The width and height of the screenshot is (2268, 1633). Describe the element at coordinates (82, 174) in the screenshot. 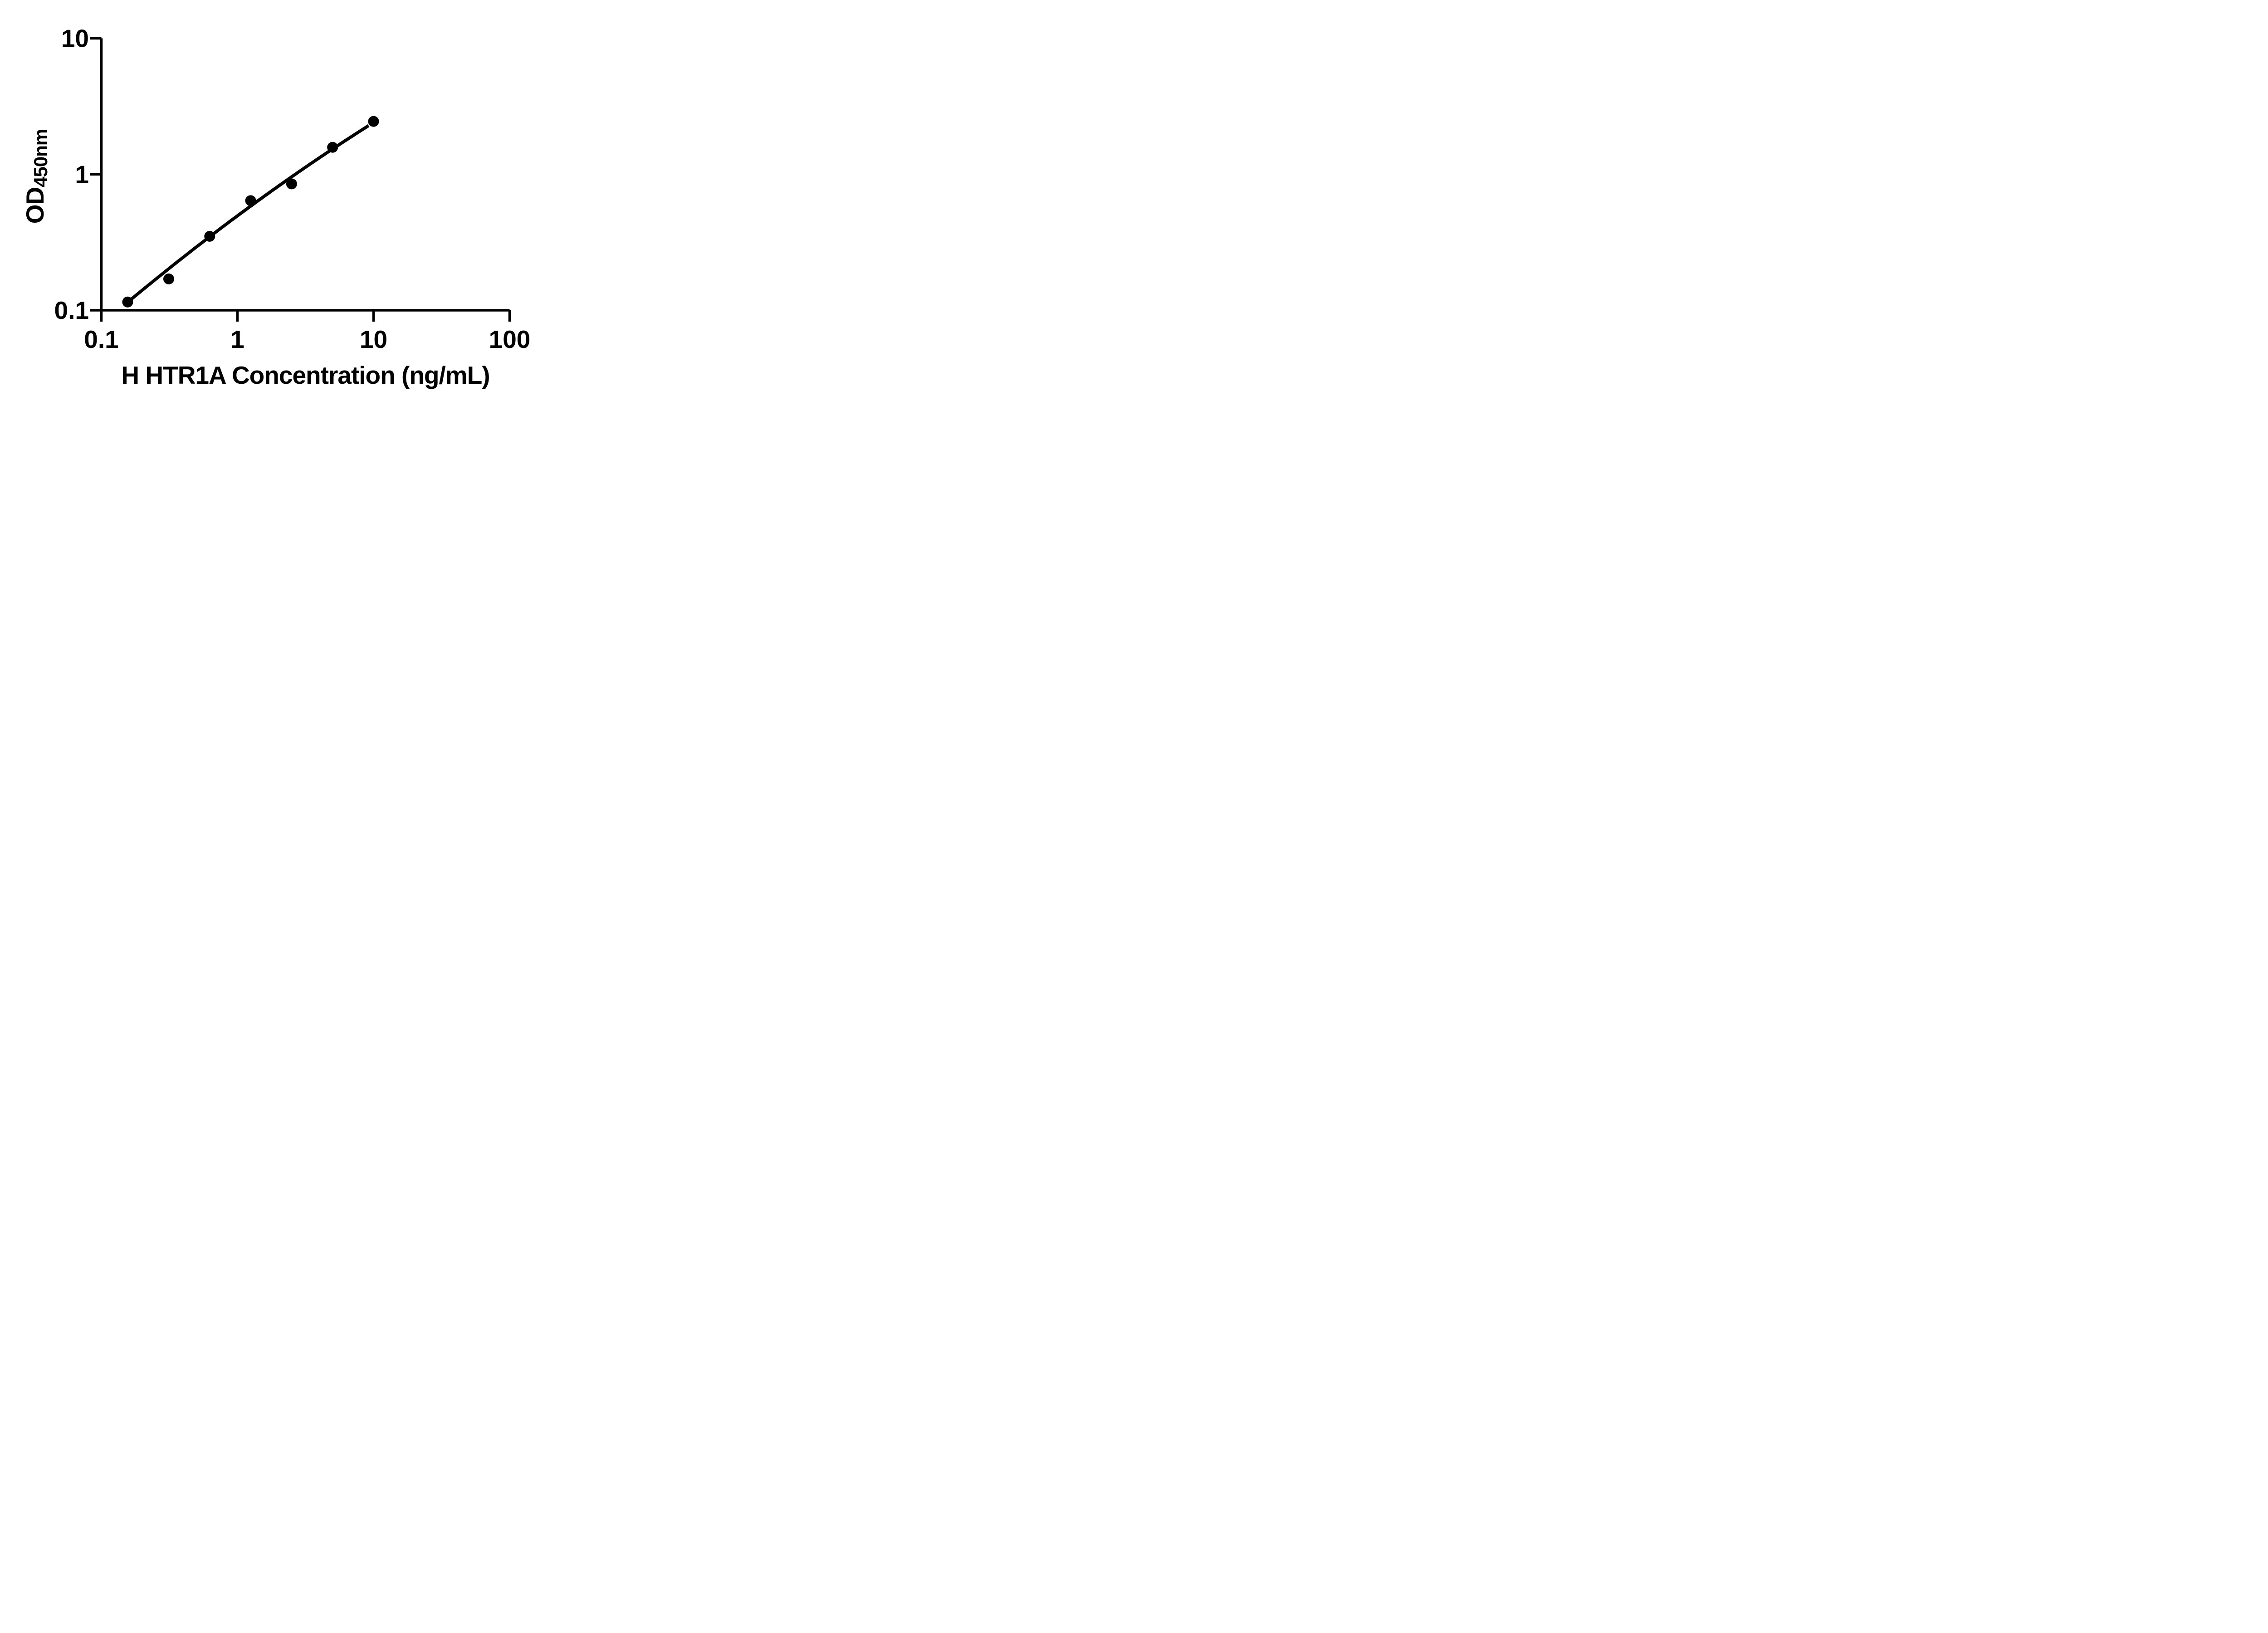

I see `y-tick-label: 1` at that location.